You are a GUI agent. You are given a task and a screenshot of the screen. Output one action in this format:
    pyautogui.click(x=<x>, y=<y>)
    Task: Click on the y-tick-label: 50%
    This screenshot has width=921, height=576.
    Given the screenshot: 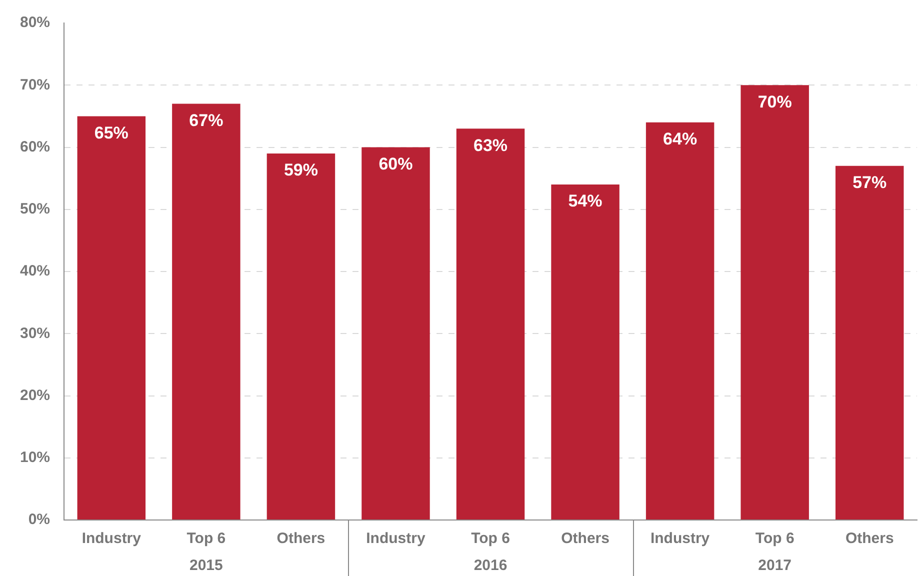 What is the action you would take?
    pyautogui.click(x=35, y=209)
    